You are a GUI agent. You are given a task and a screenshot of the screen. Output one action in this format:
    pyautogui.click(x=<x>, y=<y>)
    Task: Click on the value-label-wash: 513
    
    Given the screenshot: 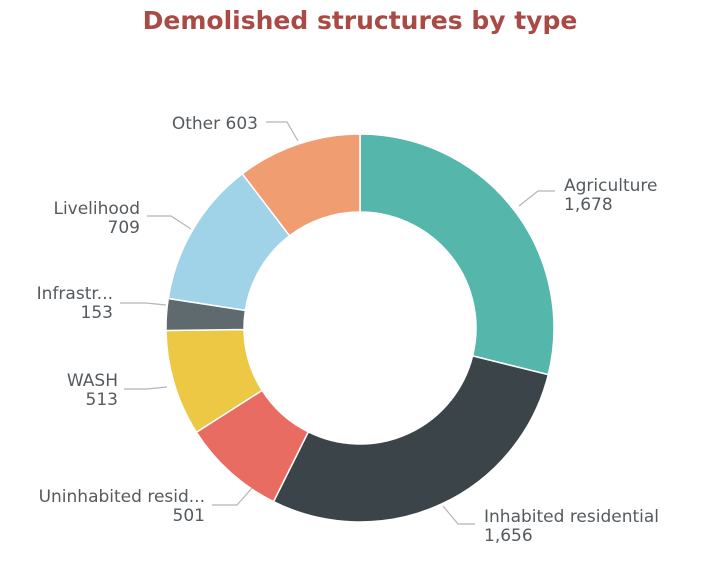 What is the action you would take?
    pyautogui.click(x=102, y=400)
    